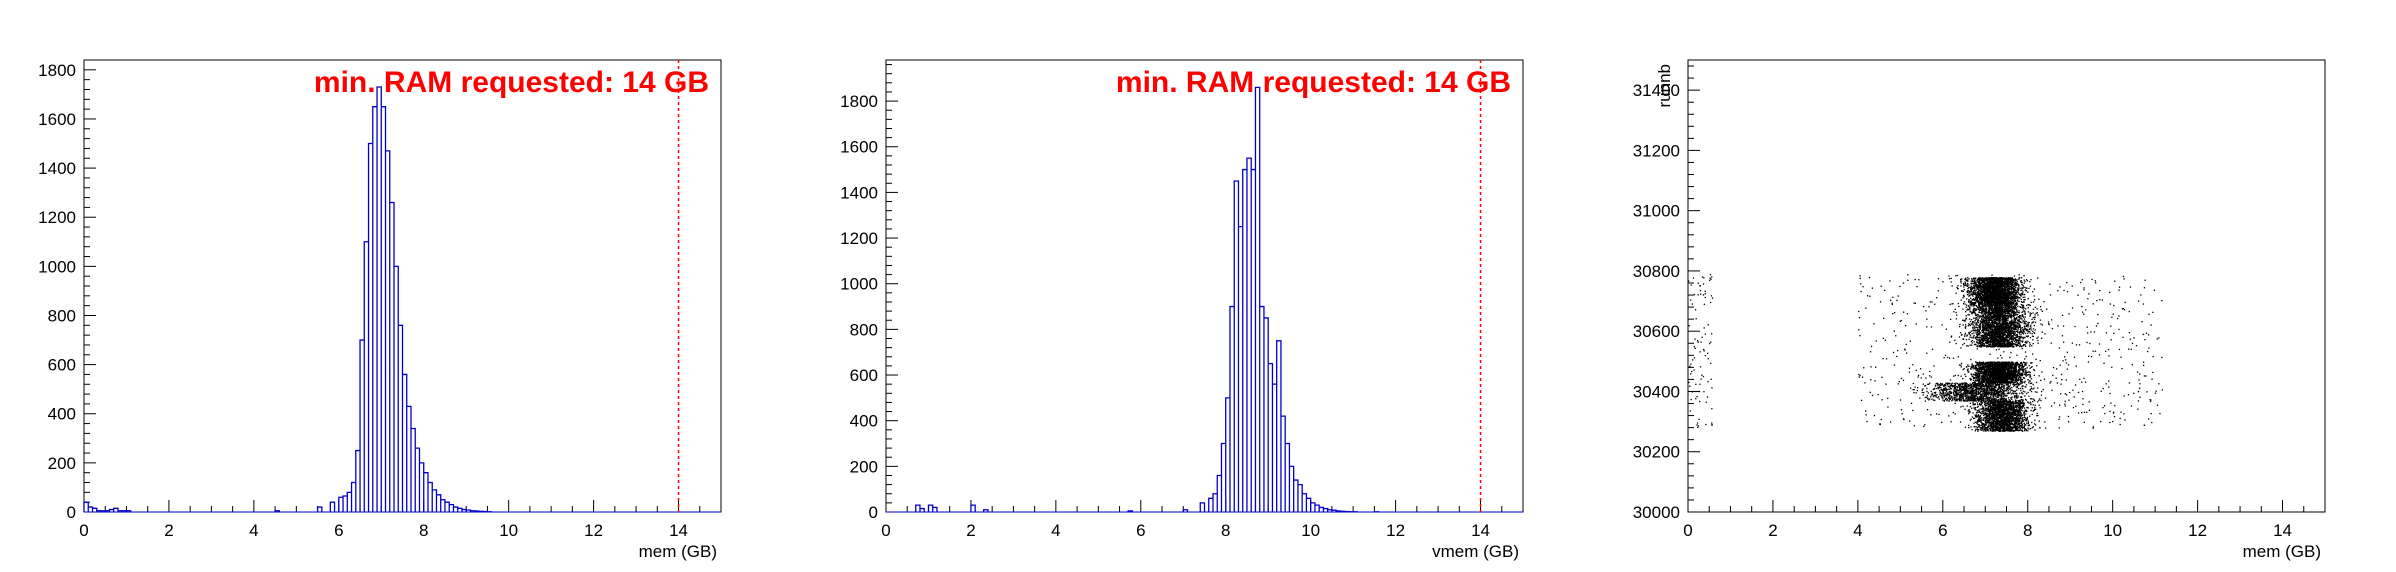  Describe the element at coordinates (57, 266) in the screenshot. I see `y-tick-label: 1000` at that location.